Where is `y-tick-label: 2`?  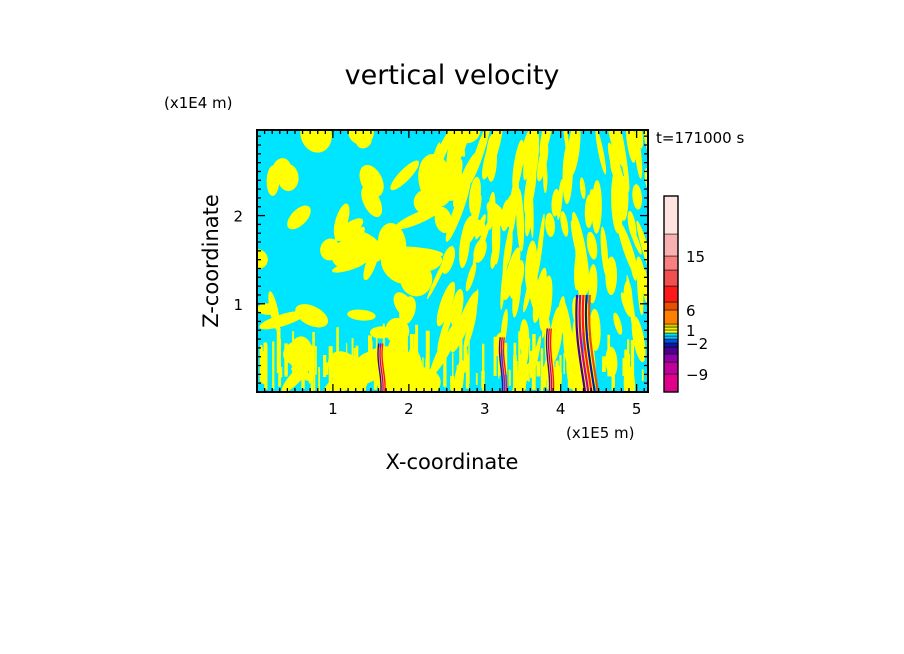 y-tick-label: 2 is located at coordinates (238, 217).